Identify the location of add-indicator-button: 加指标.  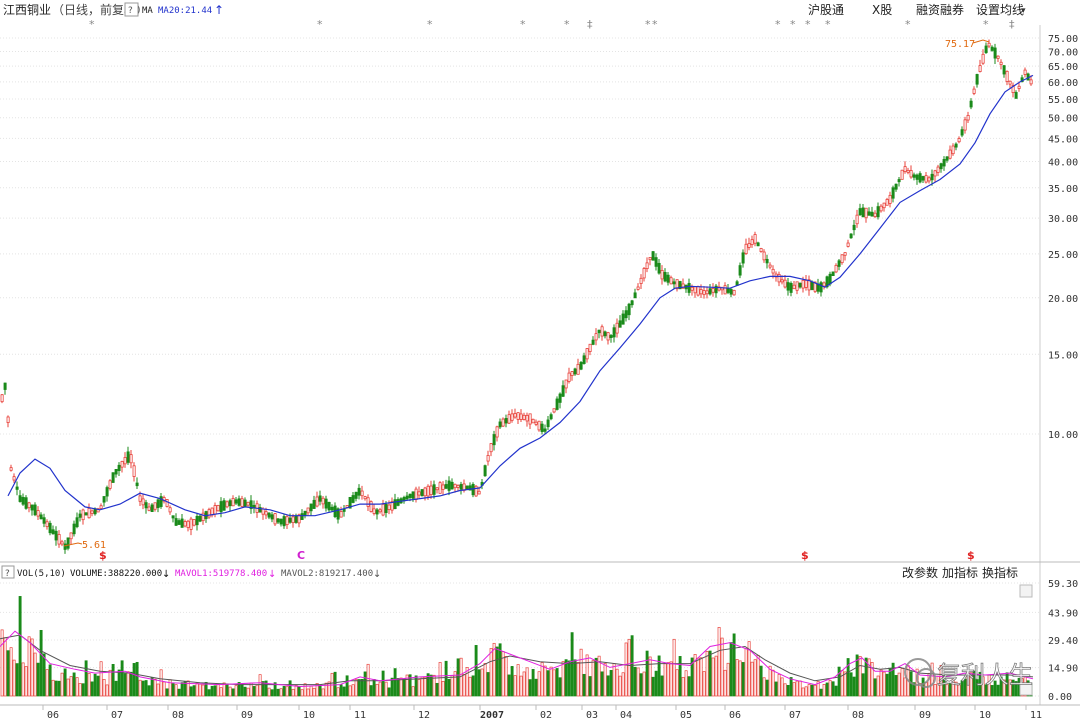
(960, 572).